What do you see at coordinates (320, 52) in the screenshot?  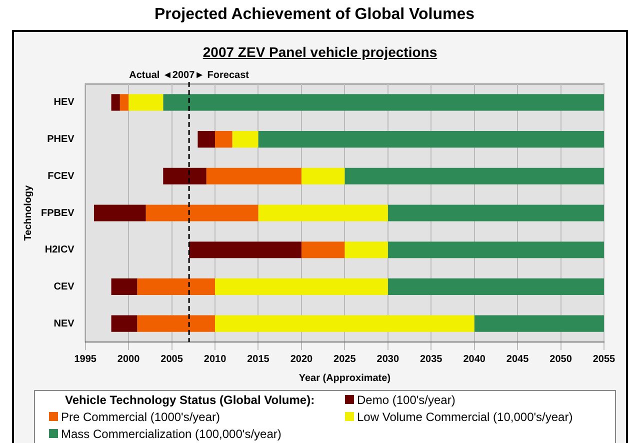 I see `chart-subtitle: 2007 ZEV Panel vehicle projections` at bounding box center [320, 52].